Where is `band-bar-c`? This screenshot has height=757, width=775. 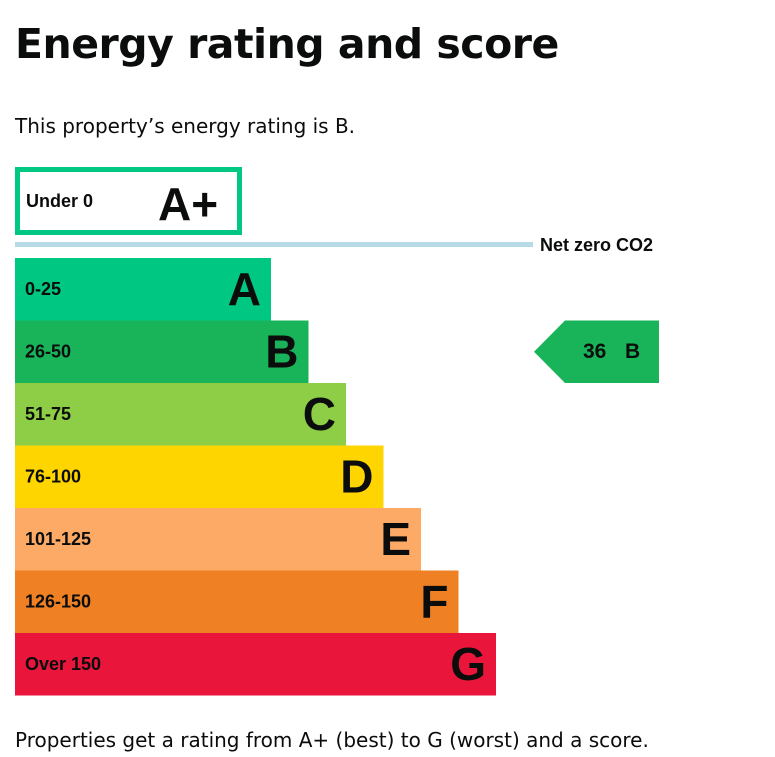
band-bar-c is located at coordinates (180, 414).